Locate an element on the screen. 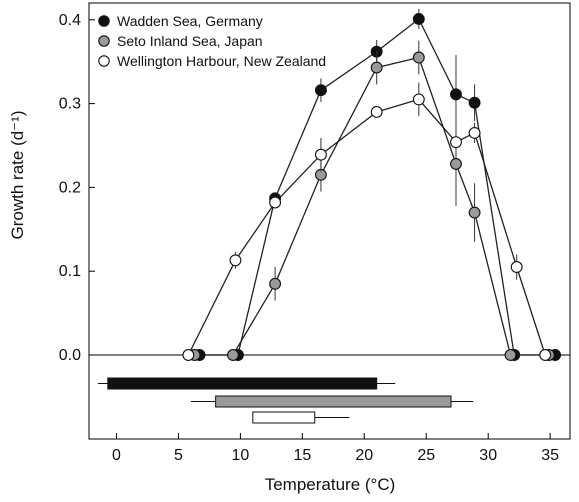 Image resolution: width=579 pixels, height=502 pixels. y-axis: 0.0 0.1 0.2 0.3 0.4 is located at coordinates (77, 188).